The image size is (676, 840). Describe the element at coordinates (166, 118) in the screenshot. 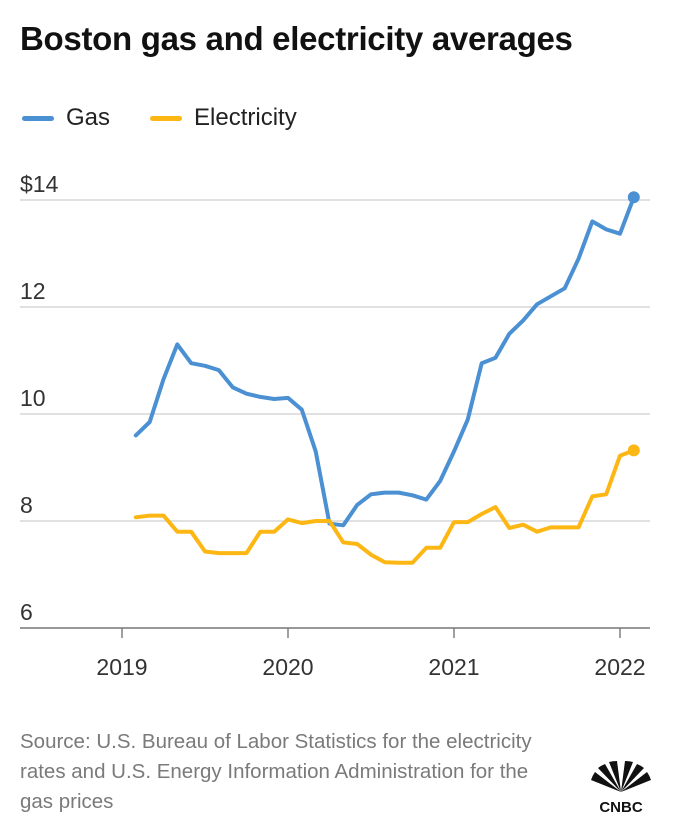

I see `legend-swatch-electricity` at that location.